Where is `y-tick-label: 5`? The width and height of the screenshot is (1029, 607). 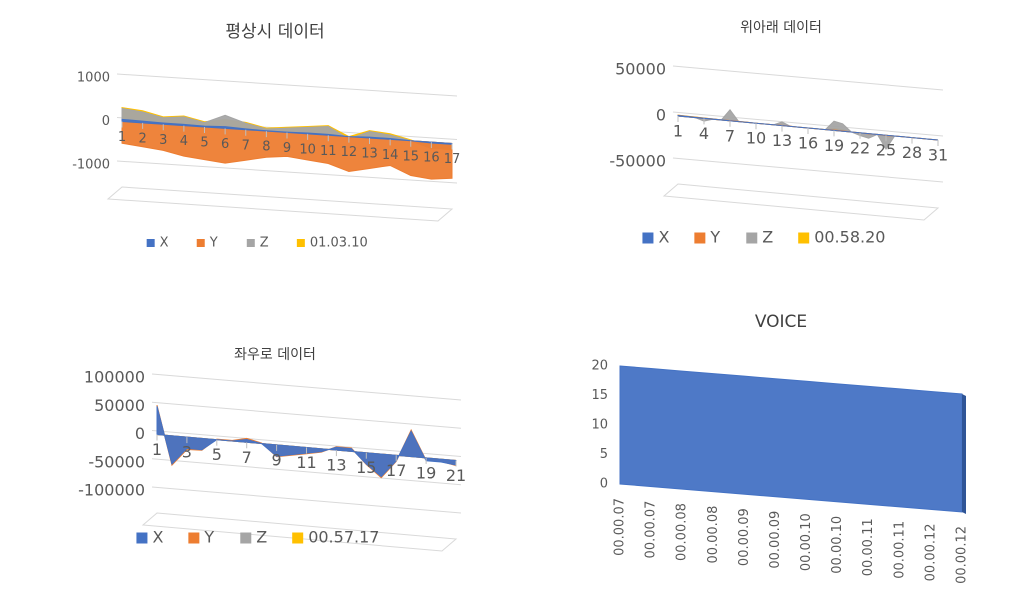 y-tick-label: 5 is located at coordinates (604, 454).